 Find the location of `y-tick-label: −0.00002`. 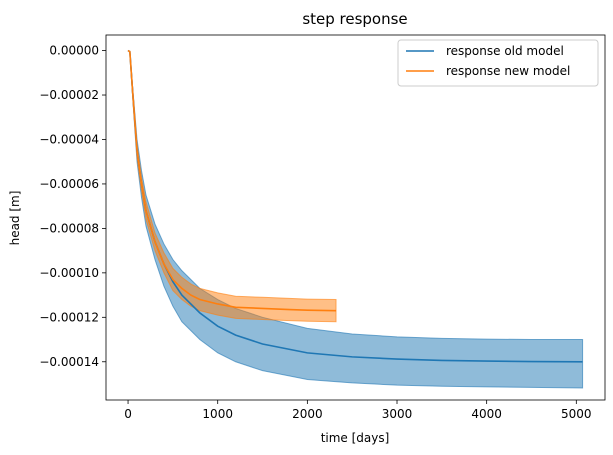

y-tick-label: −0.00002 is located at coordinates (69, 95).